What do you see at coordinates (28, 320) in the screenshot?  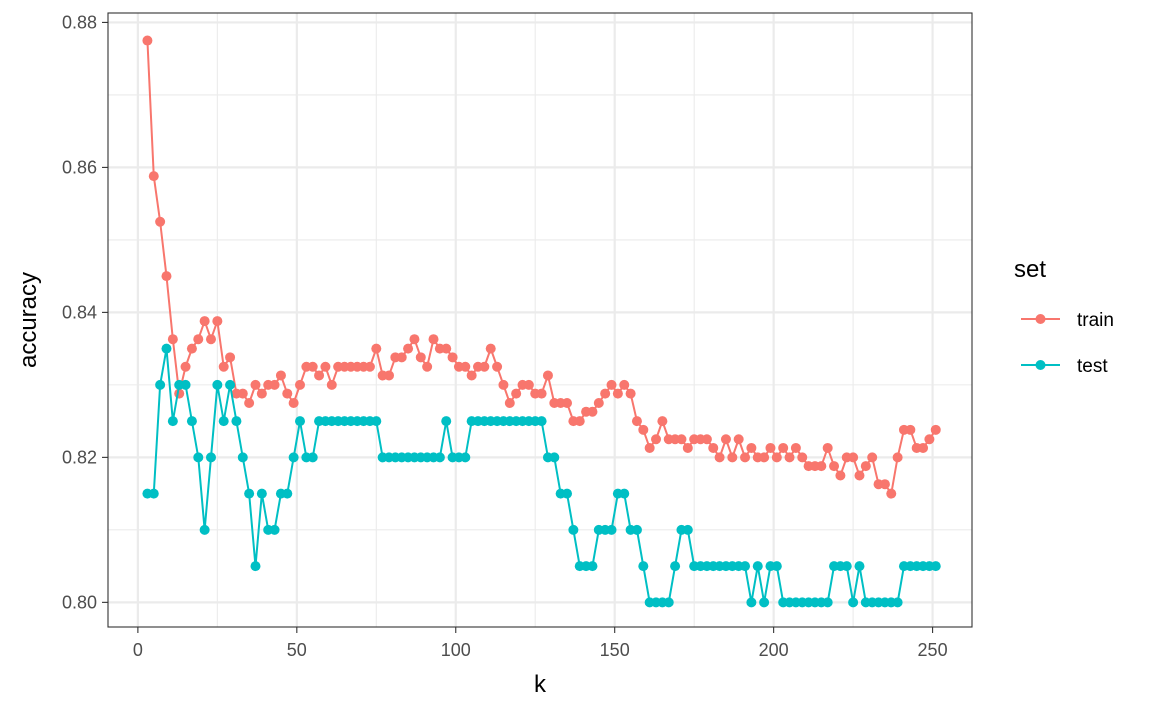 I see `y-axis-title: accuracy` at bounding box center [28, 320].